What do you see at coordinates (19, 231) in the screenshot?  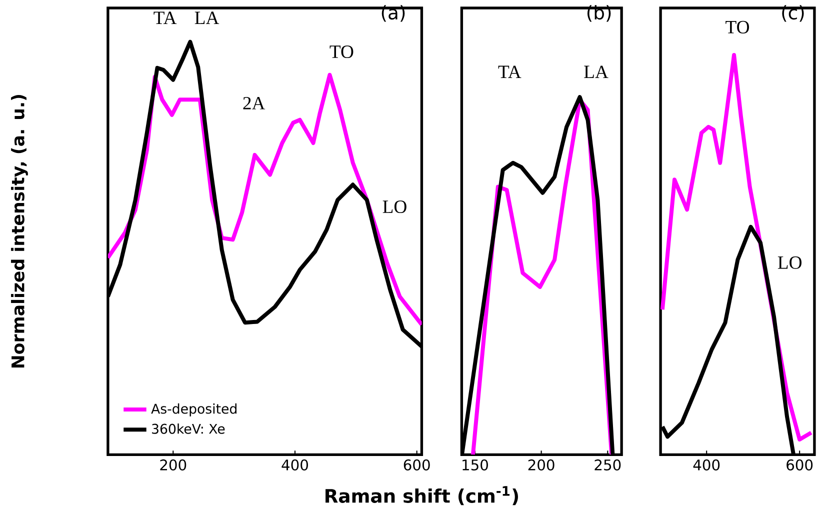 I see `y-axis-title: Normalized intensity, (a. u.)` at bounding box center [19, 231].